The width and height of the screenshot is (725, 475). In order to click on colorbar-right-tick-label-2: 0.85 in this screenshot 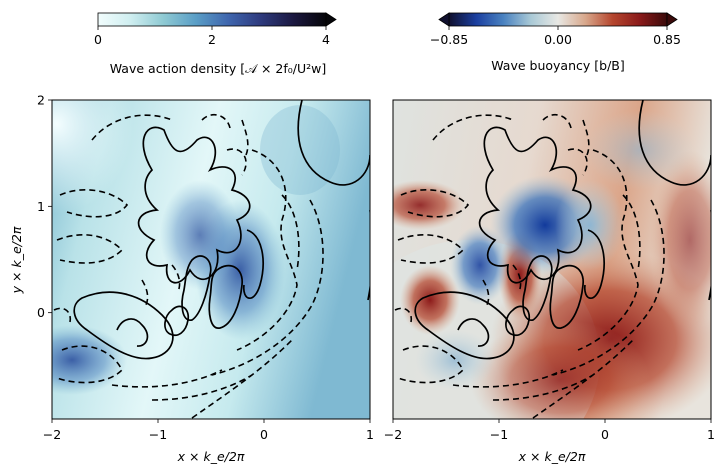, I will do `click(667, 39)`.